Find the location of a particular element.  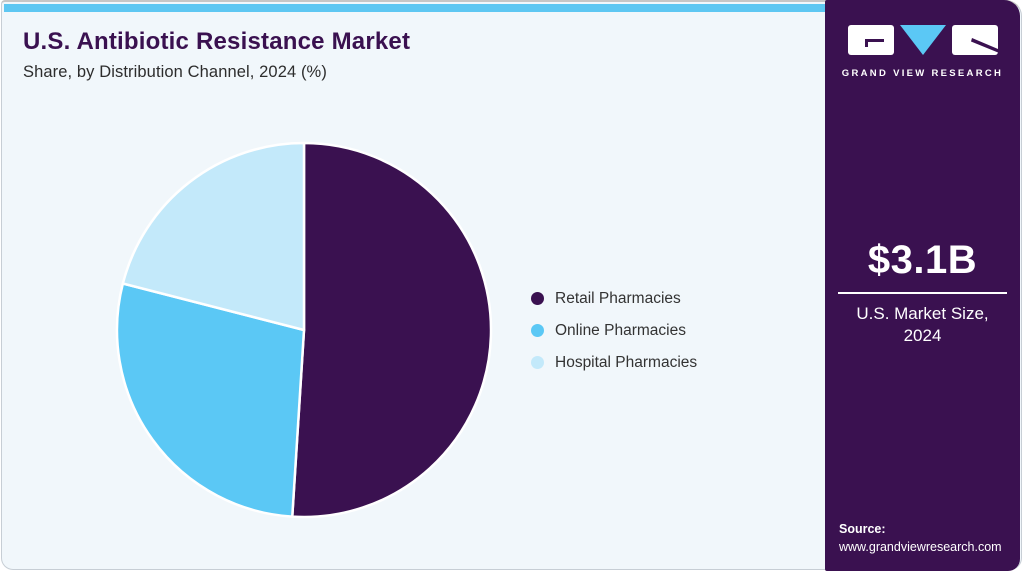

pie-slice-hospital-pharmacies is located at coordinates (213, 236).